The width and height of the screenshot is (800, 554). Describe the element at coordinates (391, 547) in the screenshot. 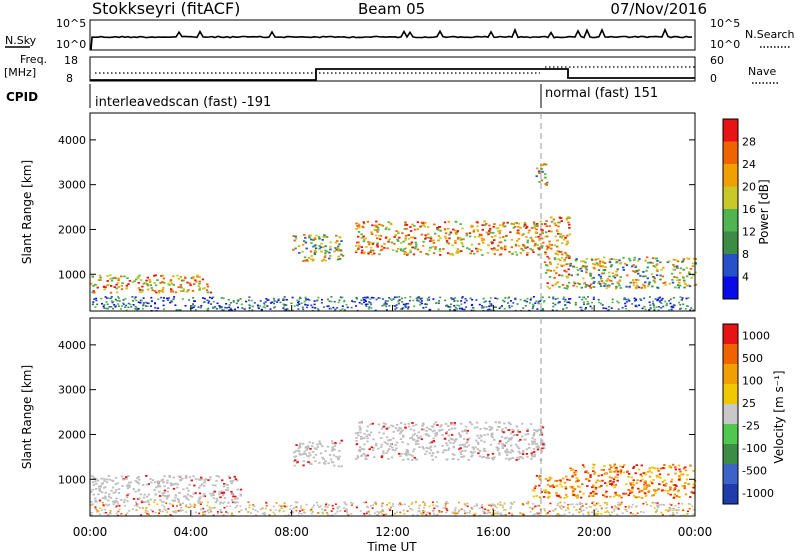

I see `time-axis-label: Time UT` at that location.